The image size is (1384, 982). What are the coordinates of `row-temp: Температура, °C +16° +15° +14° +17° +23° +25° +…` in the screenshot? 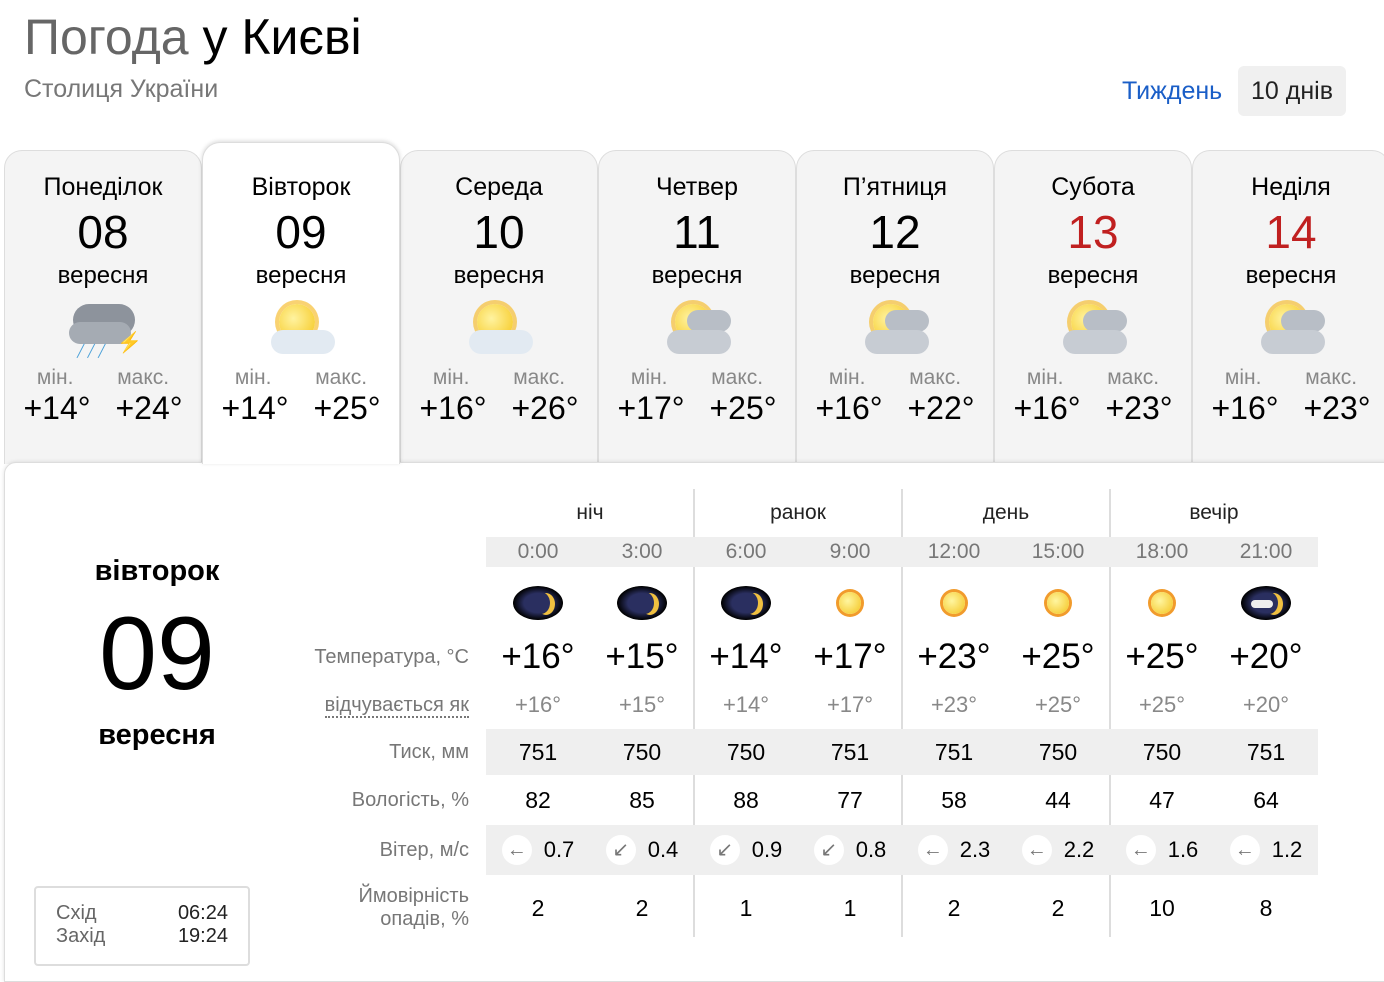 It's located at (661, 657).